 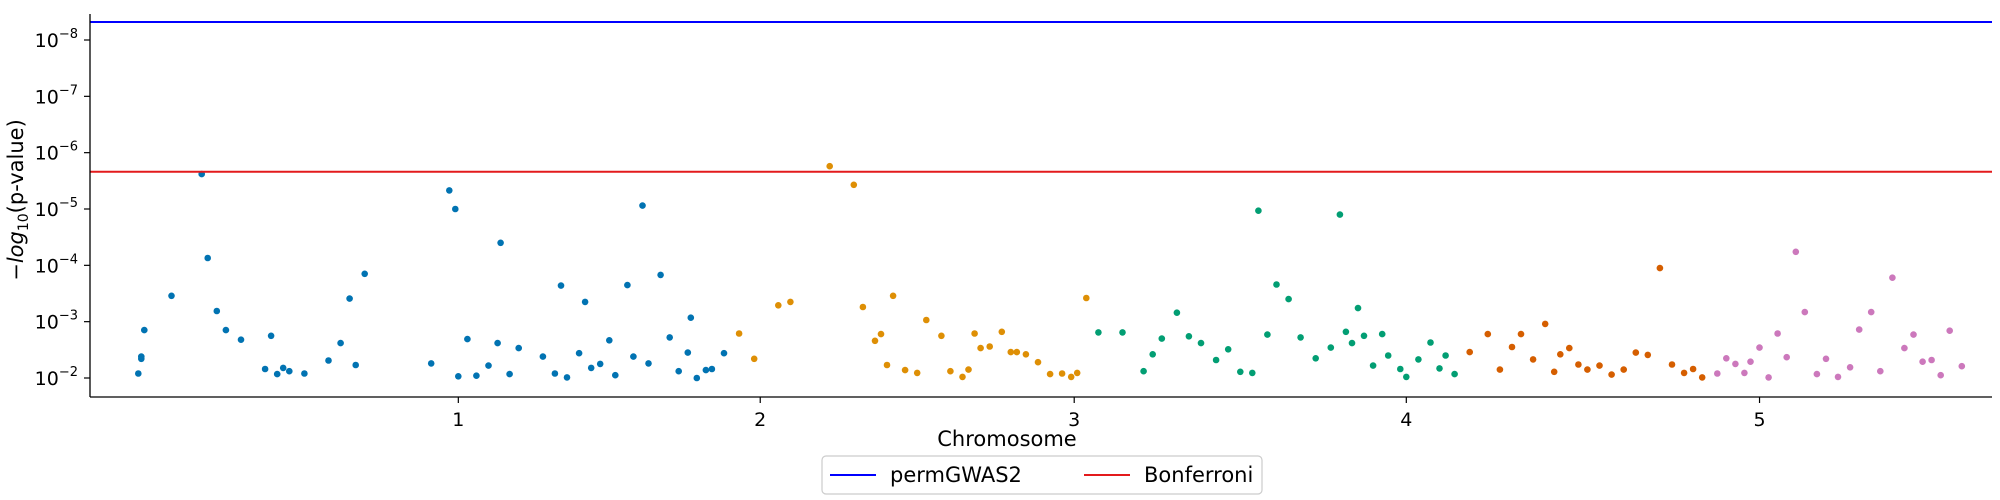 I want to click on y-ticks: 10⁻² 10⁻³ 10⁻⁴ 10⁻⁵ 10⁻⁶ 10⁻⁷ 10⁻⁸, so click(x=62, y=208).